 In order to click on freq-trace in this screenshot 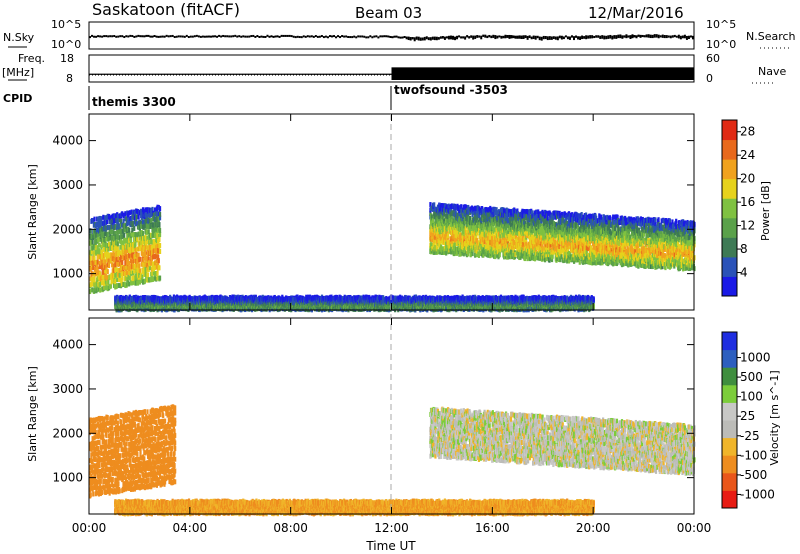, I will do `click(391, 73)`.